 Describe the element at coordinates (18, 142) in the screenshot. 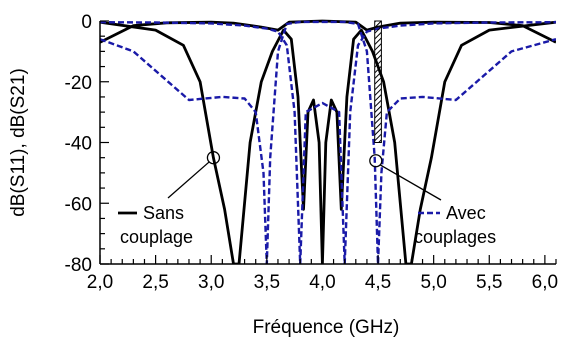

I see `y-axis-label: dB(S11), dB(S21)` at that location.